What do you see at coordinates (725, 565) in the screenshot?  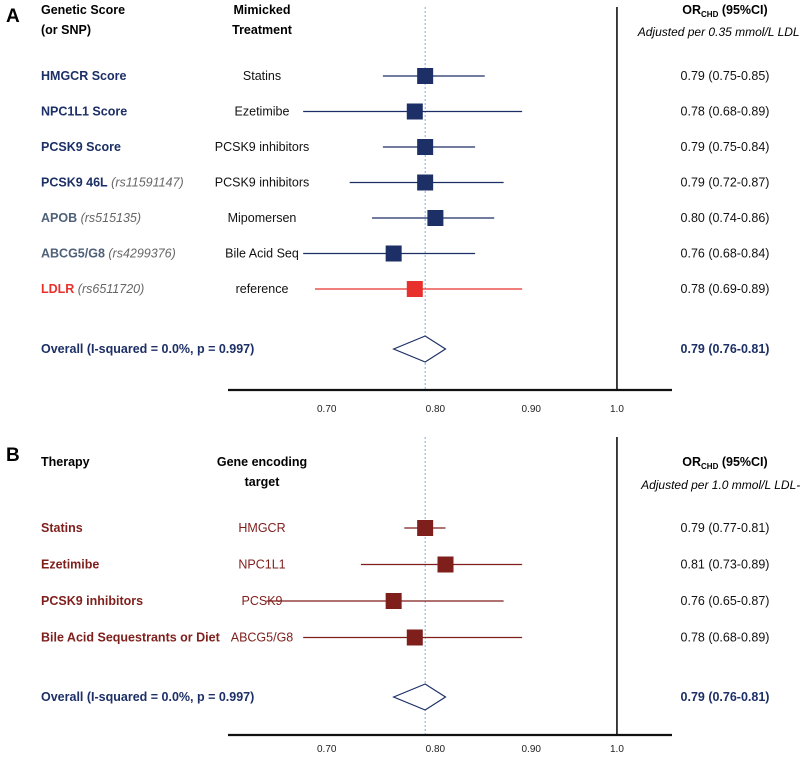 I see `or-value: 0.81 (0.73-0.89)` at bounding box center [725, 565].